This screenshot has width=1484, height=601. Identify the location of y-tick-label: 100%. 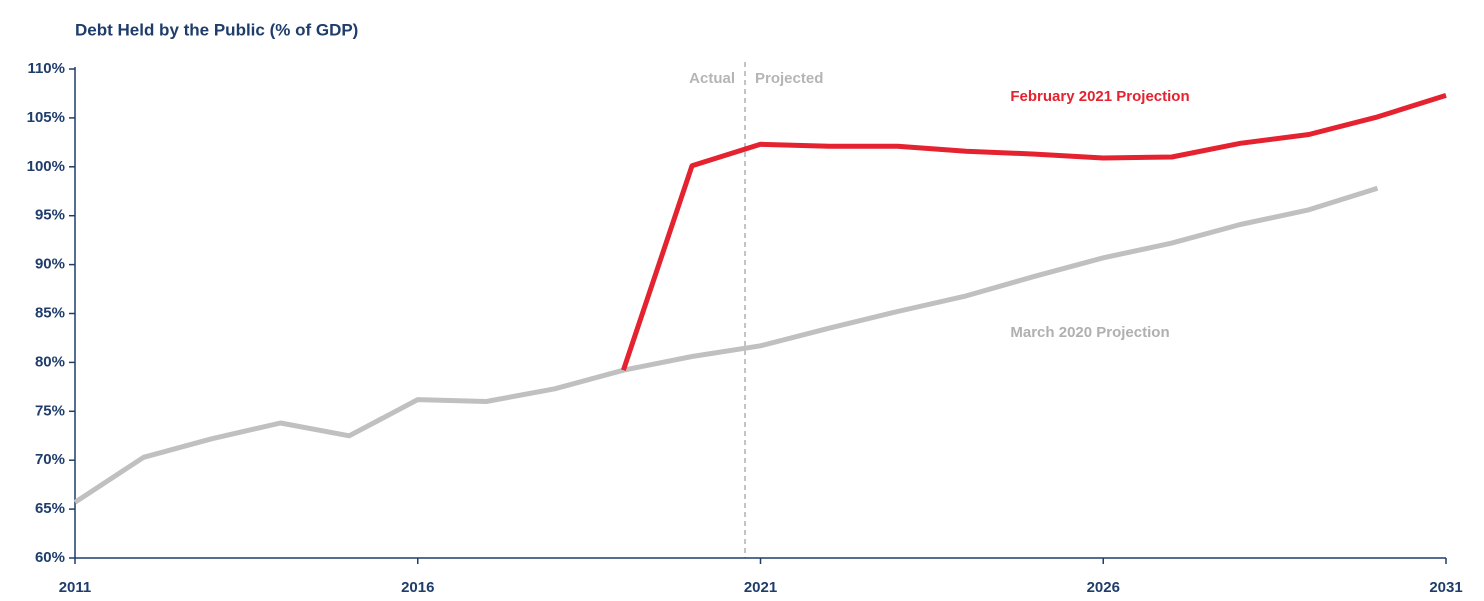
(46, 166).